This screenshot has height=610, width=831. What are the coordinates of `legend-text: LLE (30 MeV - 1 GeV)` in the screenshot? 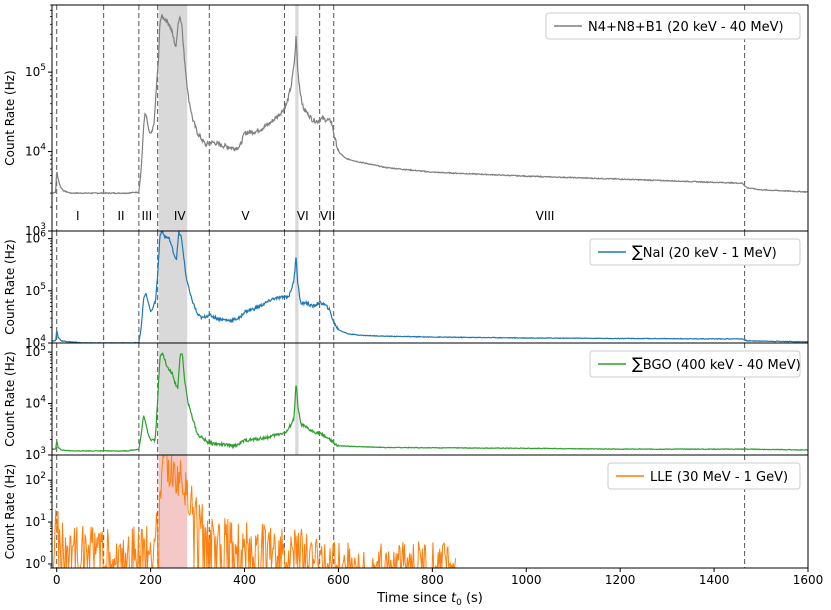 It's located at (719, 477).